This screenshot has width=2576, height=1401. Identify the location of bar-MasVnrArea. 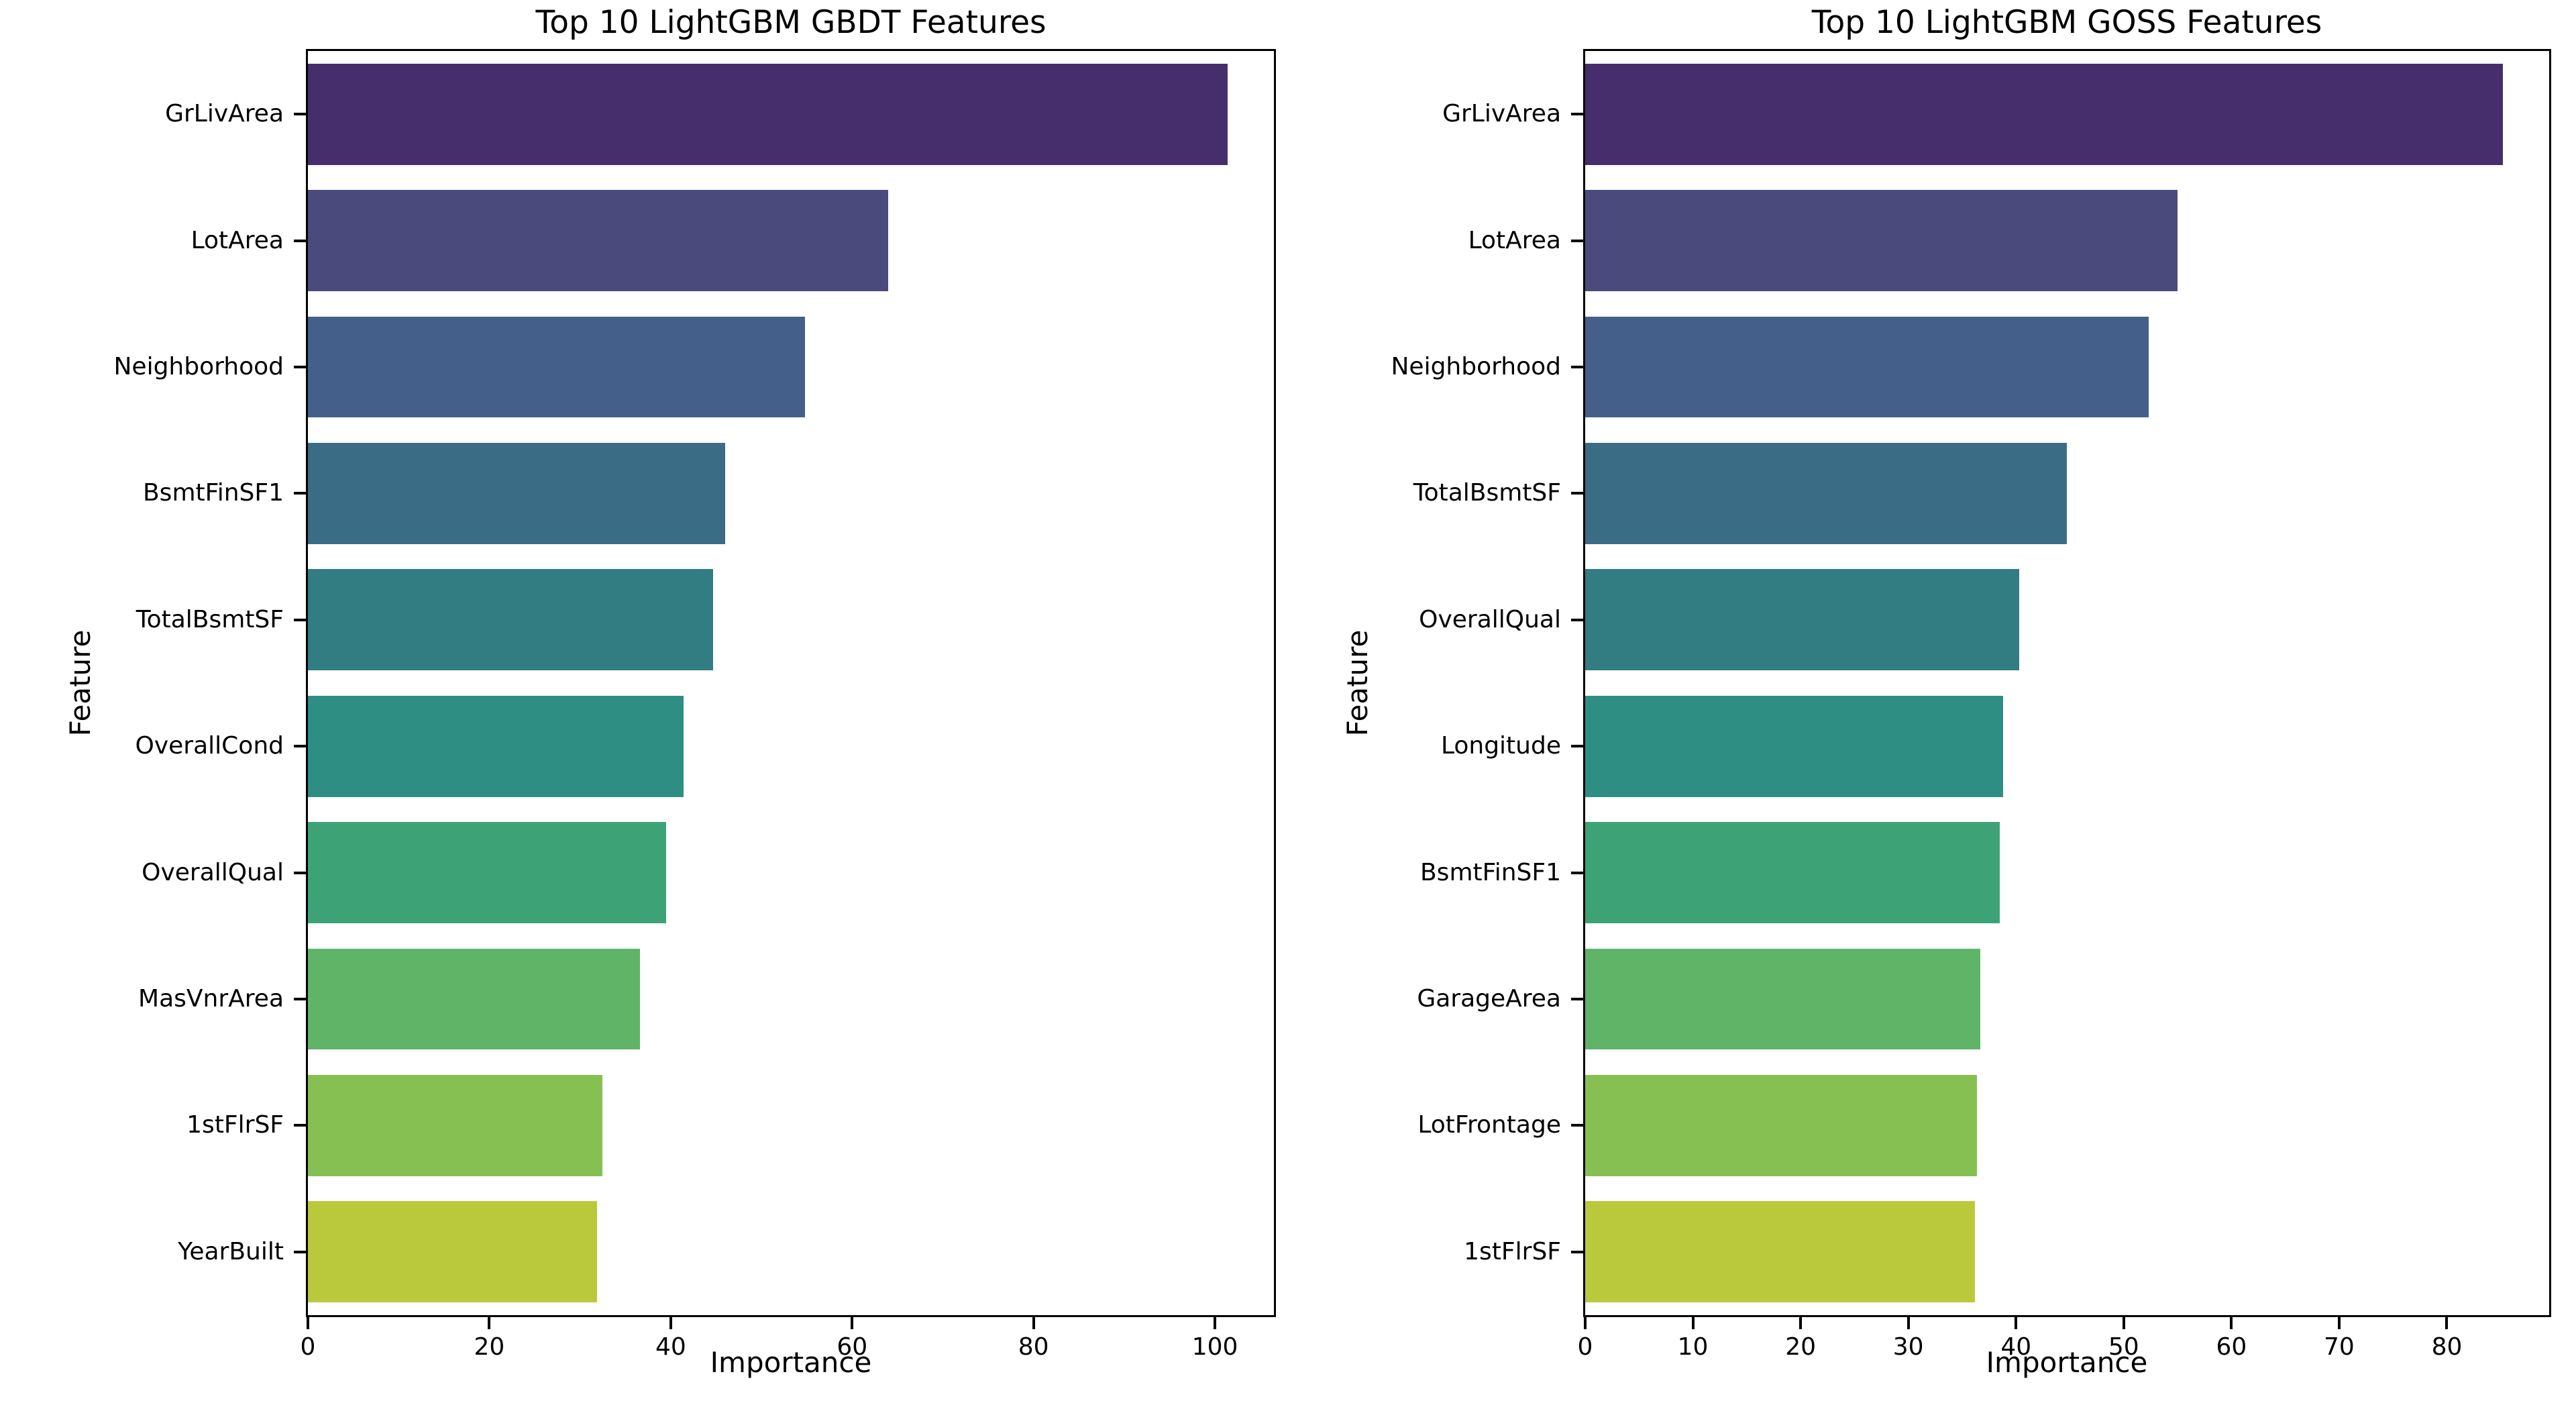
(474, 999).